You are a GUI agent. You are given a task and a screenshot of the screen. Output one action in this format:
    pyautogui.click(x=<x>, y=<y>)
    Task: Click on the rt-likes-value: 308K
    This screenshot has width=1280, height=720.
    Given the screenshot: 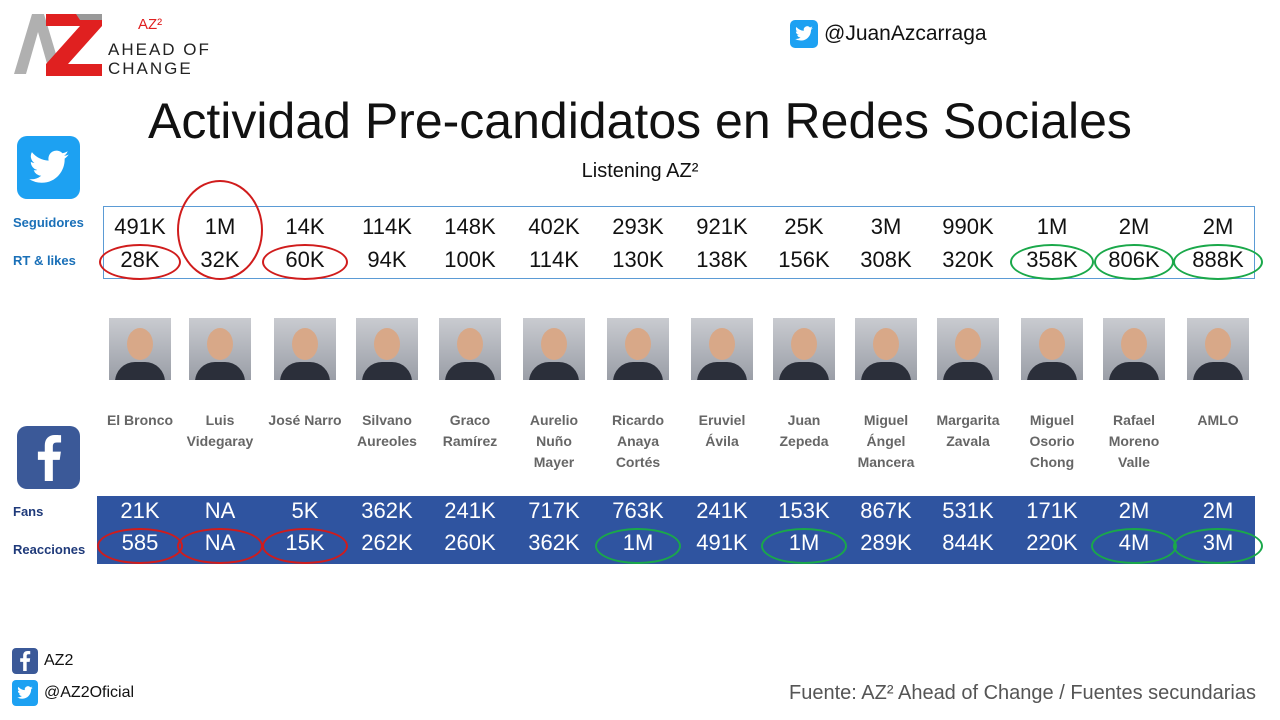 What is the action you would take?
    pyautogui.click(x=886, y=259)
    